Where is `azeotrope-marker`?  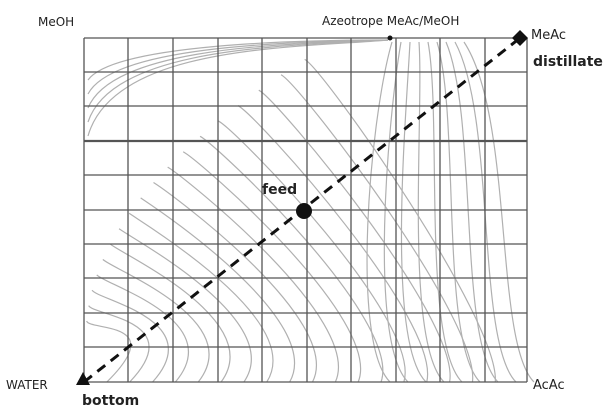
azeotrope-marker is located at coordinates (390, 38).